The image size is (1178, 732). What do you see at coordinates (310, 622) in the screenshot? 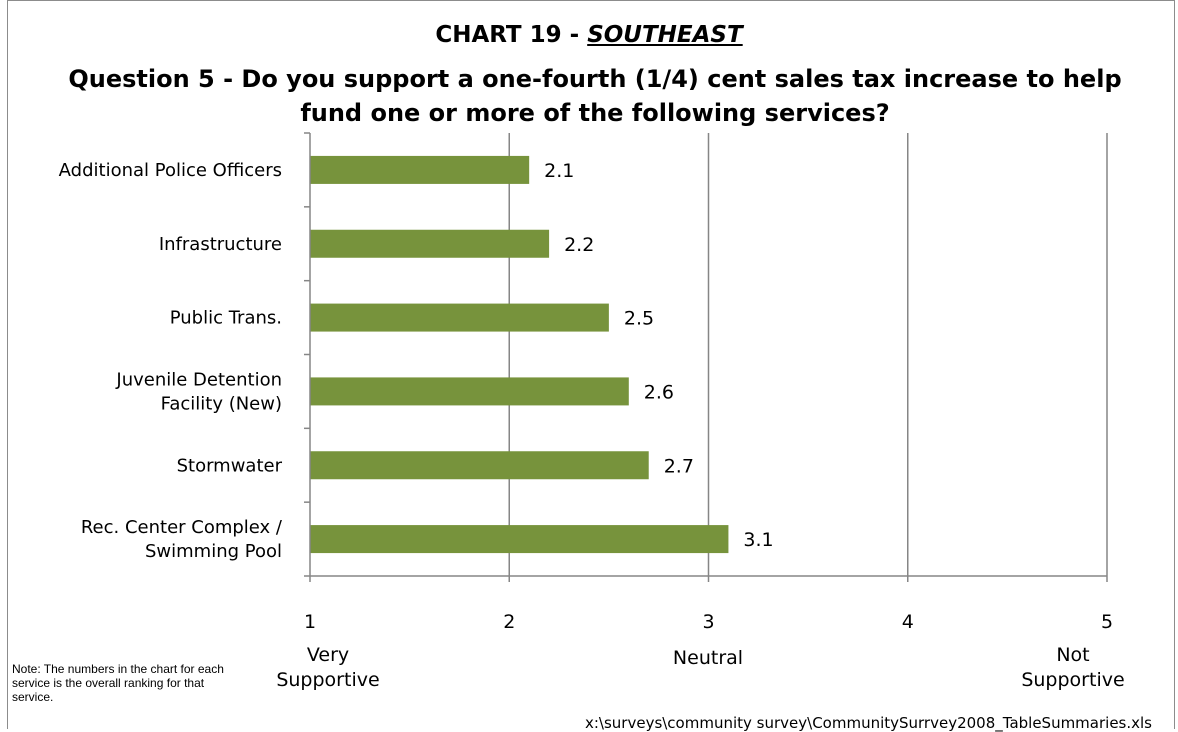
I see `x-tick-label-1: 1` at bounding box center [310, 622].